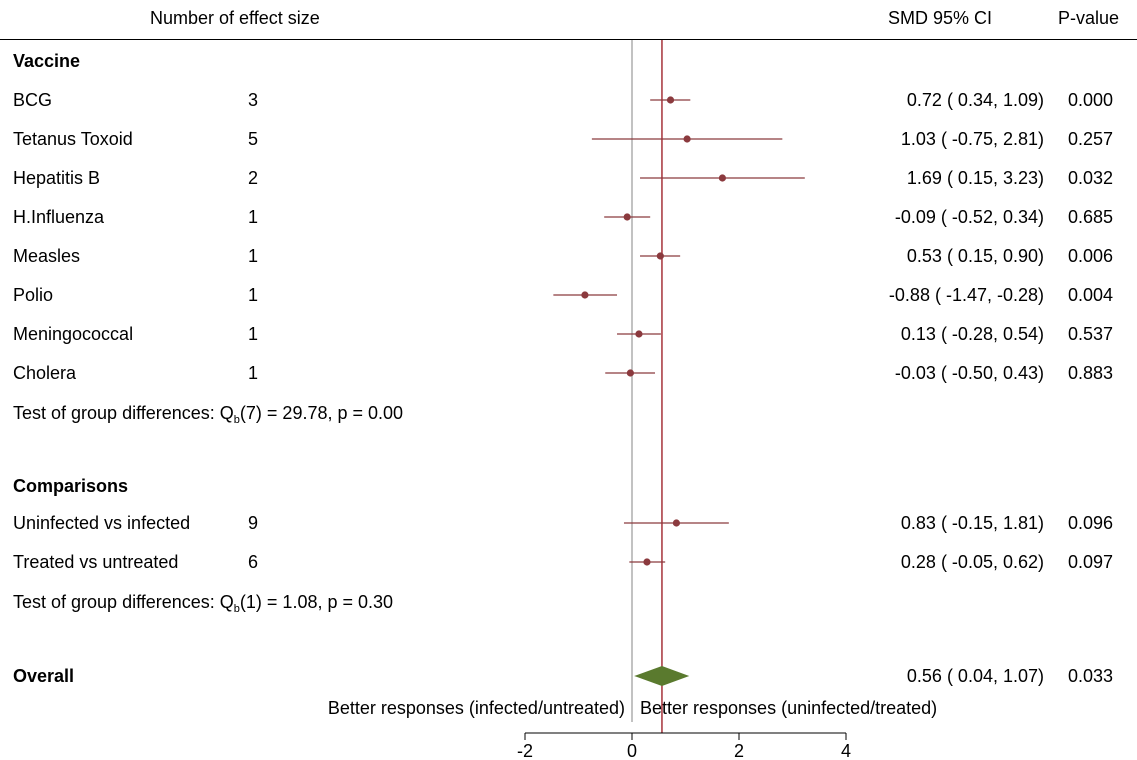 The height and width of the screenshot is (760, 1137). Describe the element at coordinates (1091, 178) in the screenshot. I see `row-p: 0.032` at that location.